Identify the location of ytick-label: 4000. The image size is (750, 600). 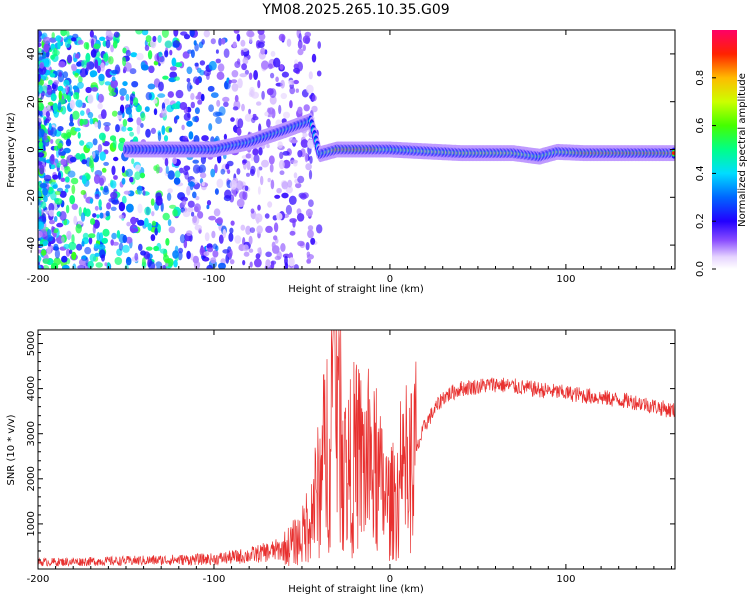
(31, 388).